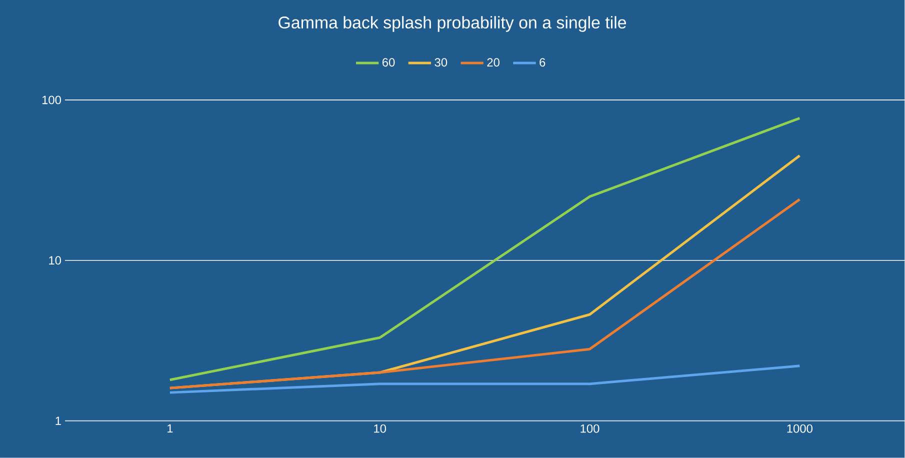 The height and width of the screenshot is (458, 905). What do you see at coordinates (51, 100) in the screenshot?
I see `y-tick-label: 100` at bounding box center [51, 100].